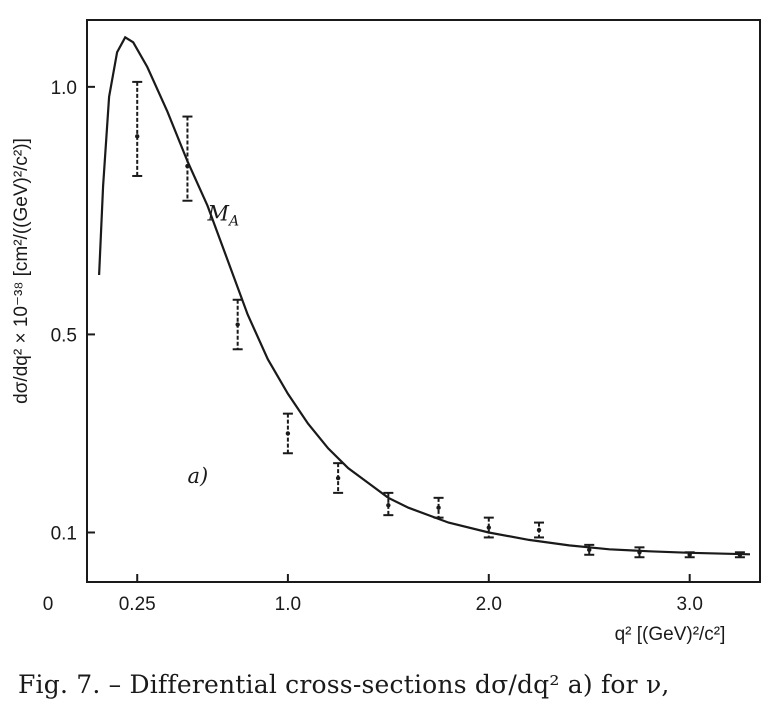 The image size is (780, 722). What do you see at coordinates (197, 476) in the screenshot?
I see `panel-label: a)` at bounding box center [197, 476].